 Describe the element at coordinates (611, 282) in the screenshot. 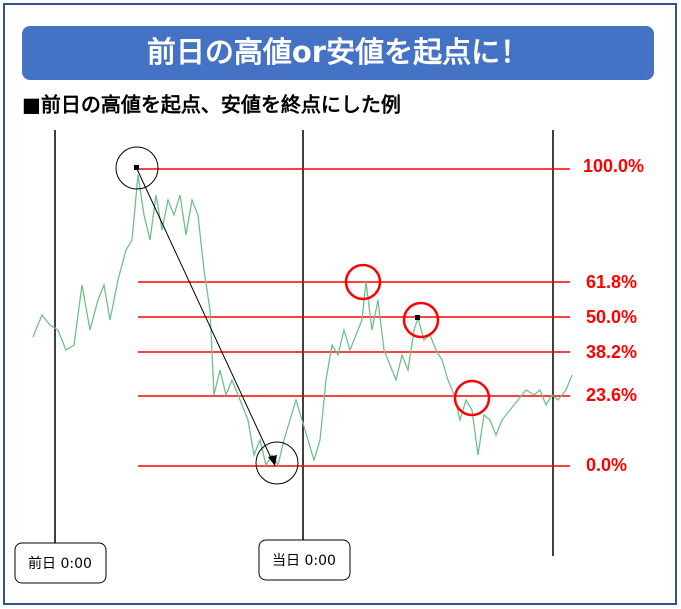

I see `level-label: 61.8%` at that location.